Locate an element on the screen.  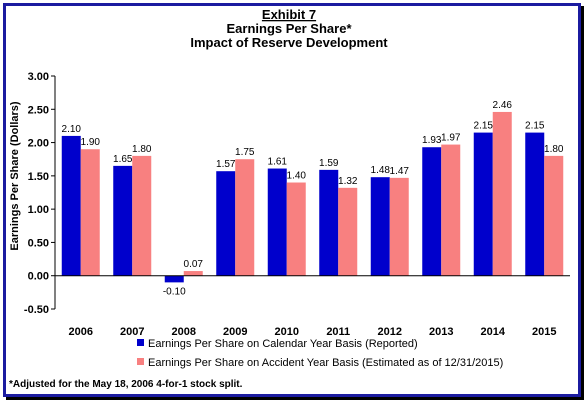
bar-accident-2014 is located at coordinates (502, 193).